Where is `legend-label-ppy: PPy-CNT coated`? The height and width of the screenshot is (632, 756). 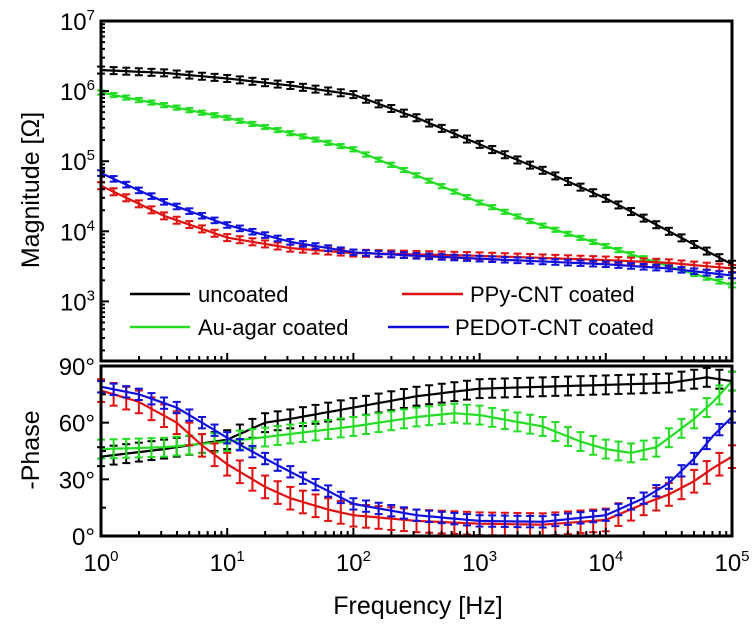 legend-label-ppy: PPy-CNT coated is located at coordinates (552, 294).